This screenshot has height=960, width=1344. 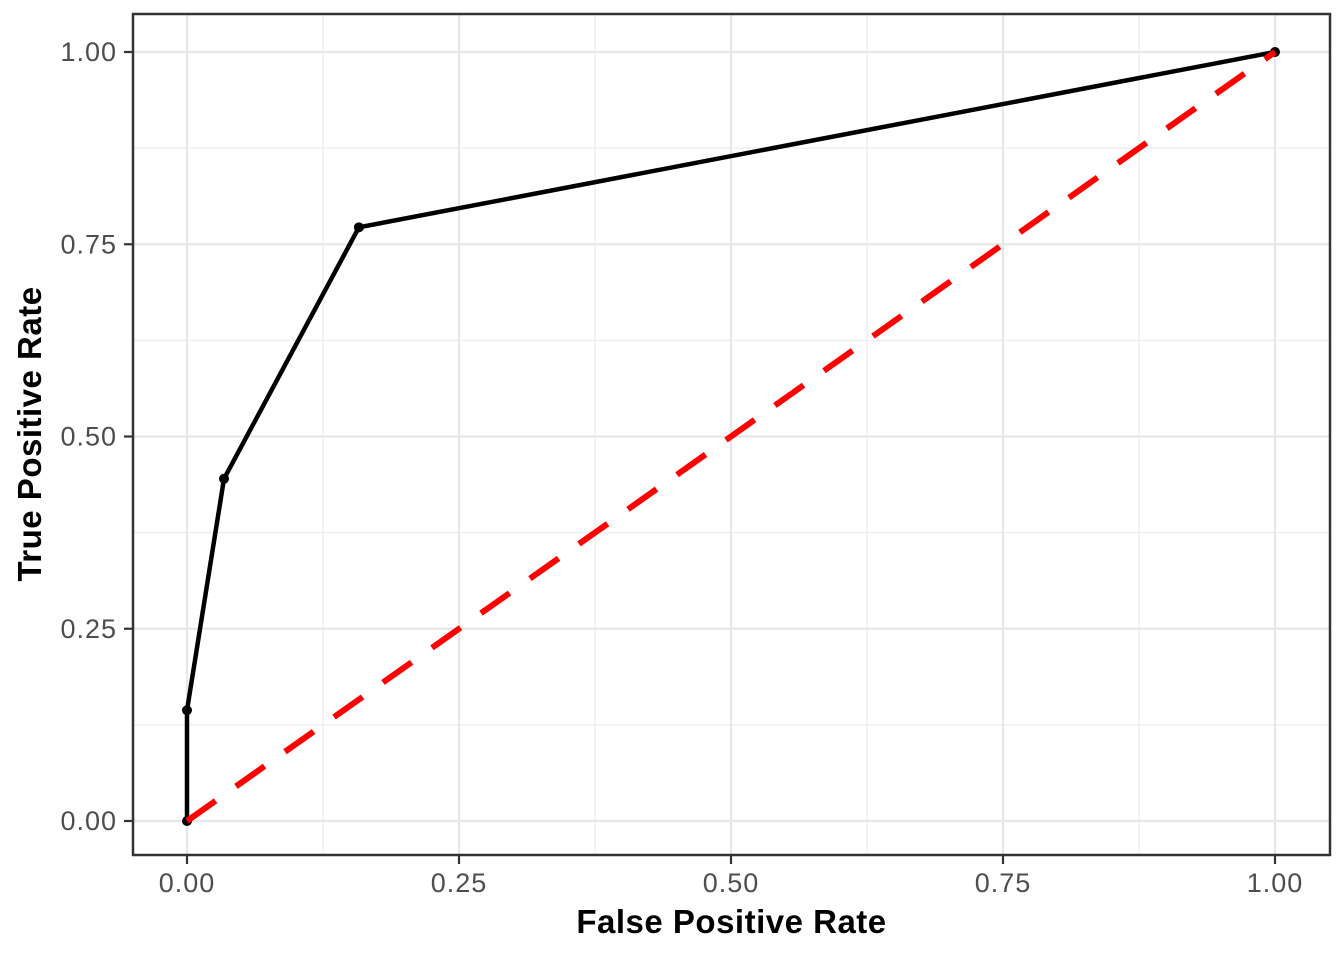 I want to click on x-tick-label: 1.00, so click(x=1275, y=883).